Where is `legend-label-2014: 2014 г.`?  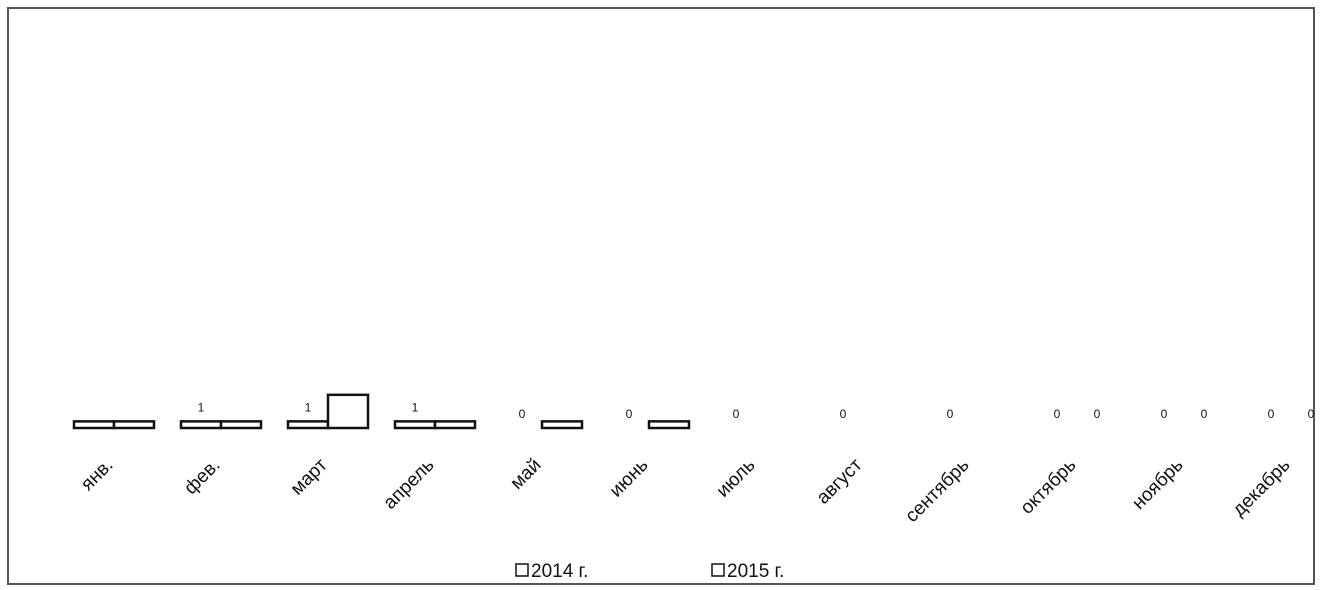
legend-label-2014: 2014 г. is located at coordinates (559, 571).